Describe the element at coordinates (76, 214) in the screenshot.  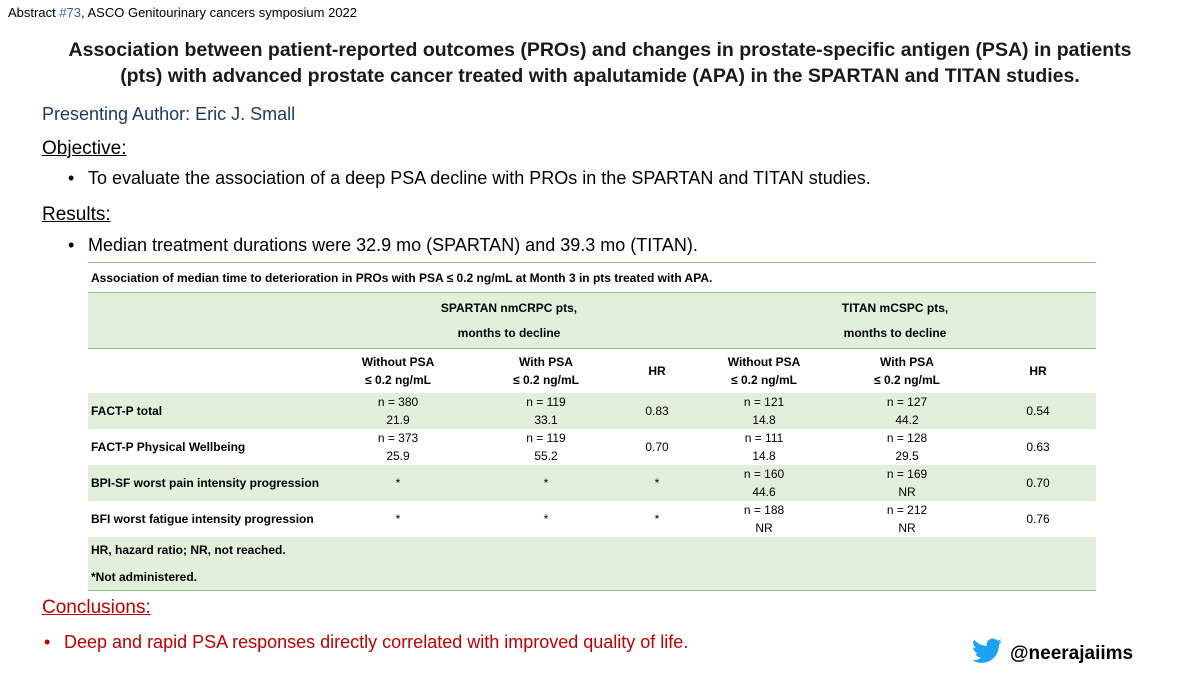
I see `results-heading: Results:` at that location.